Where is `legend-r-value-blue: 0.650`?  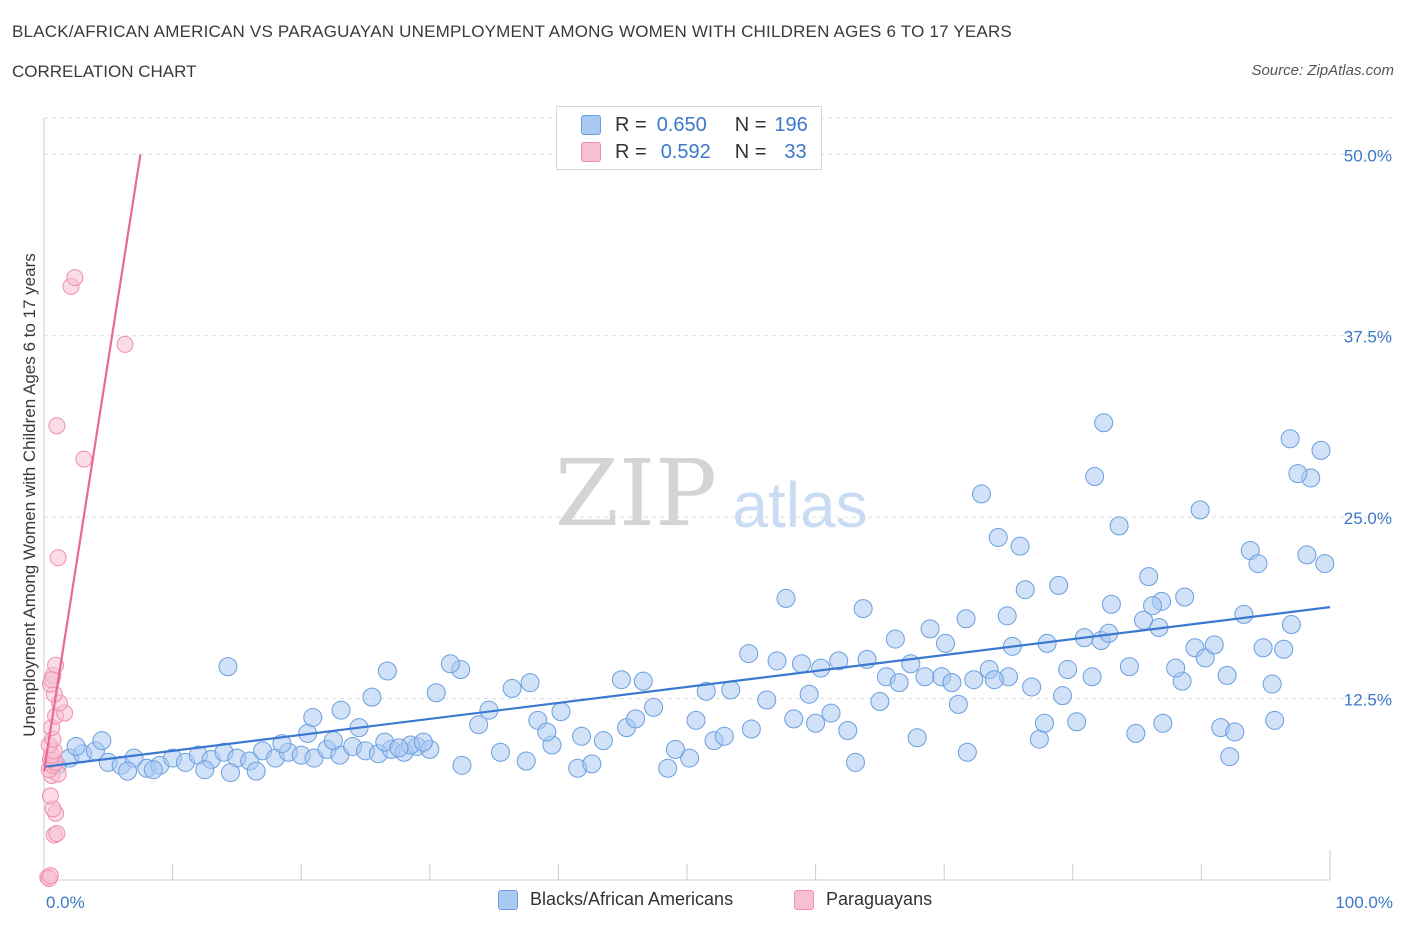
legend-r-value-blue: 0.650 is located at coordinates (681, 124).